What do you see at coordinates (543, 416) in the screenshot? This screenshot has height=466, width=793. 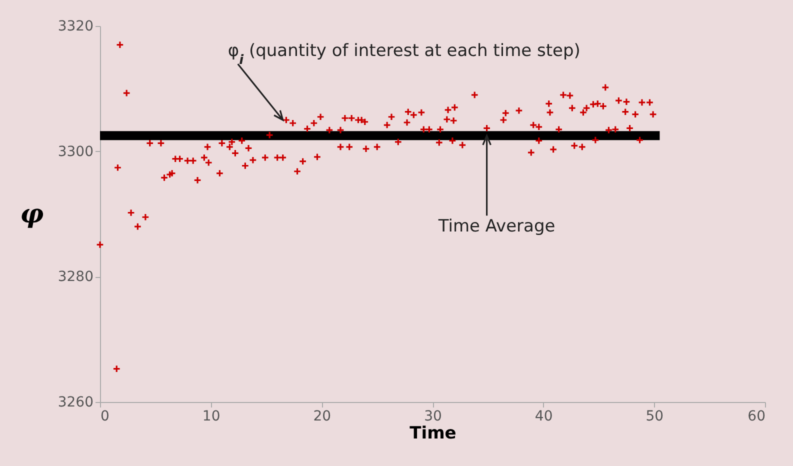 I see `x-tick-label: 40` at bounding box center [543, 416].